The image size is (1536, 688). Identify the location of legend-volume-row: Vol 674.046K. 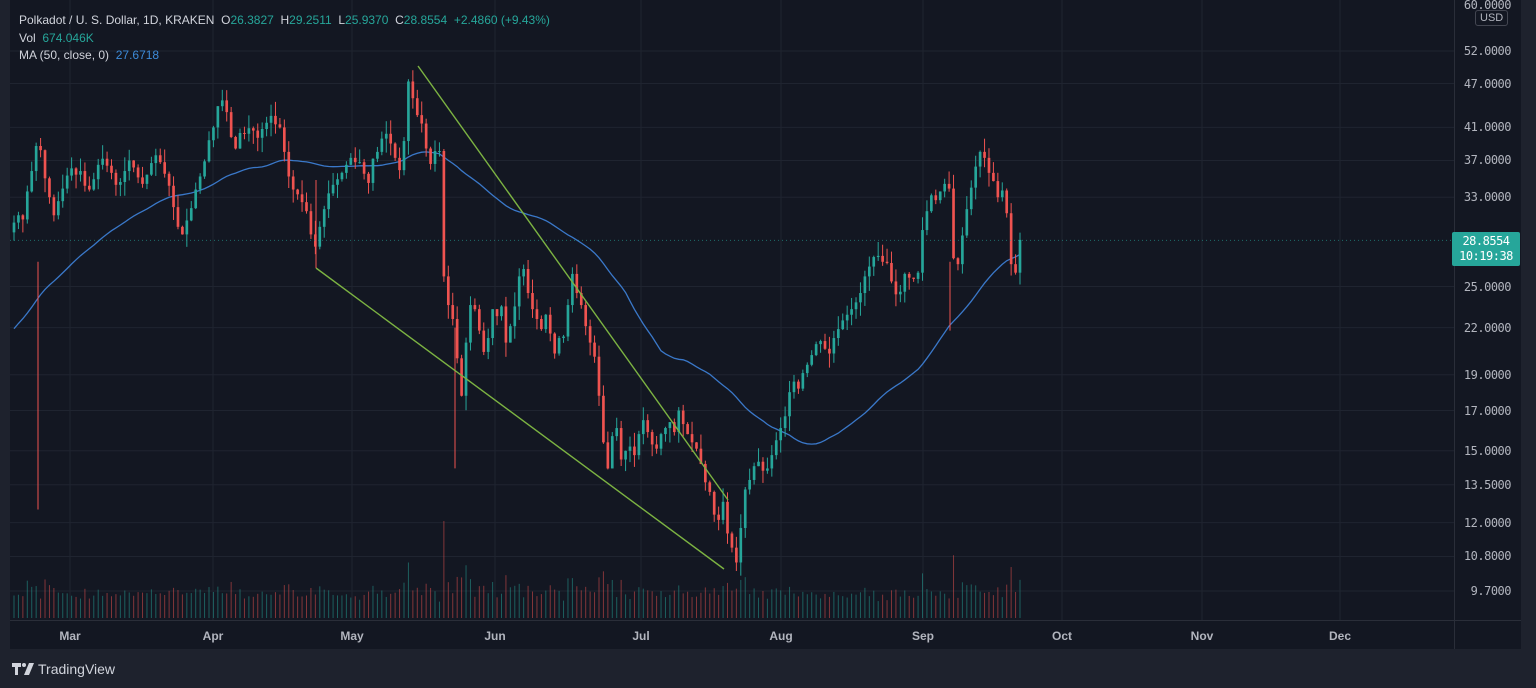
(284, 39).